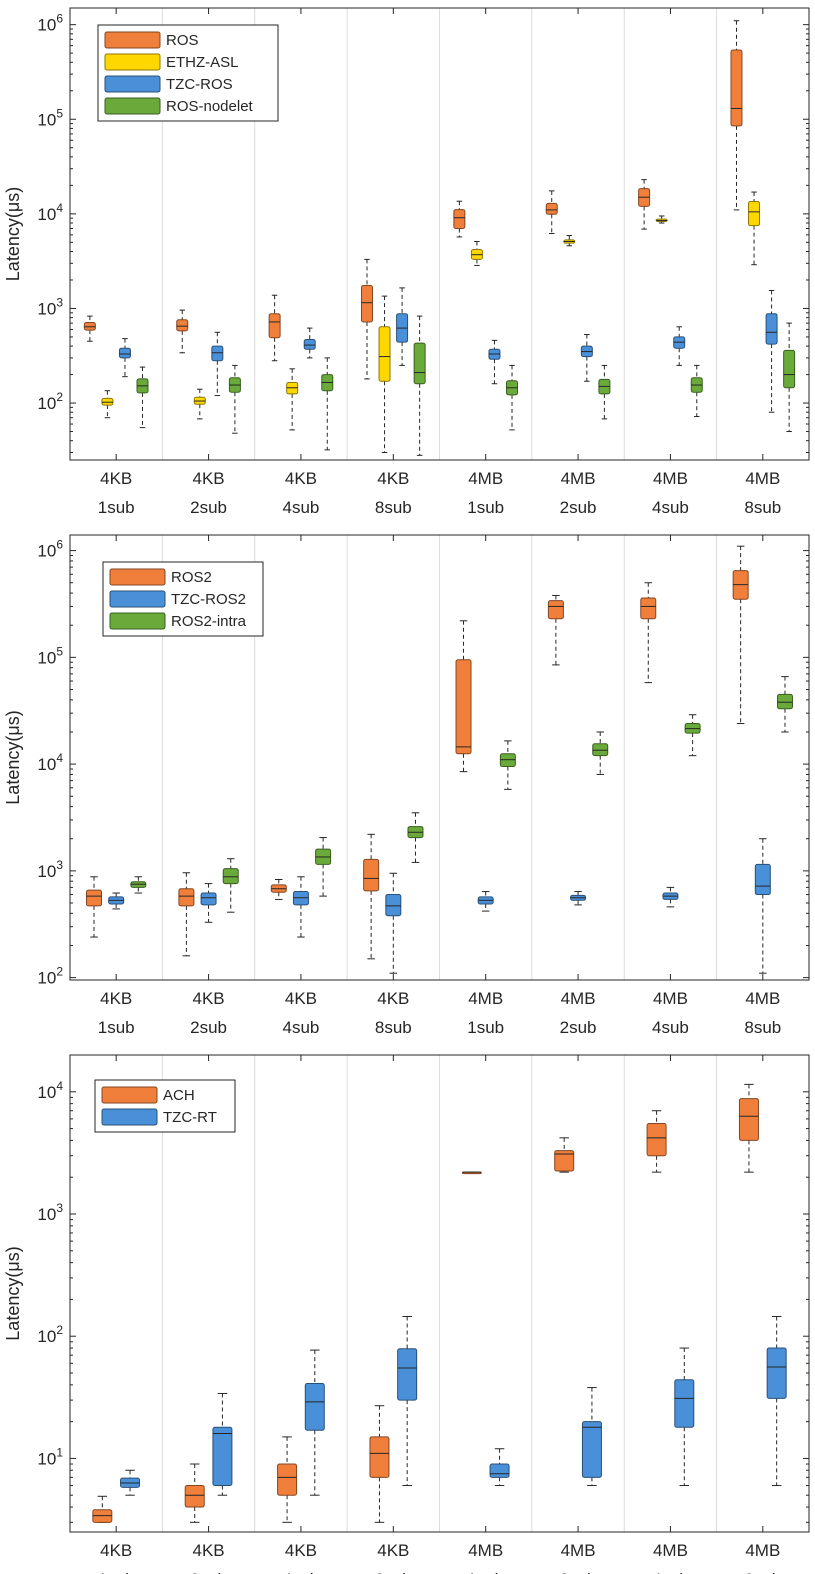  What do you see at coordinates (59, 1452) in the screenshot?
I see `y-tick-exponent: 1` at bounding box center [59, 1452].